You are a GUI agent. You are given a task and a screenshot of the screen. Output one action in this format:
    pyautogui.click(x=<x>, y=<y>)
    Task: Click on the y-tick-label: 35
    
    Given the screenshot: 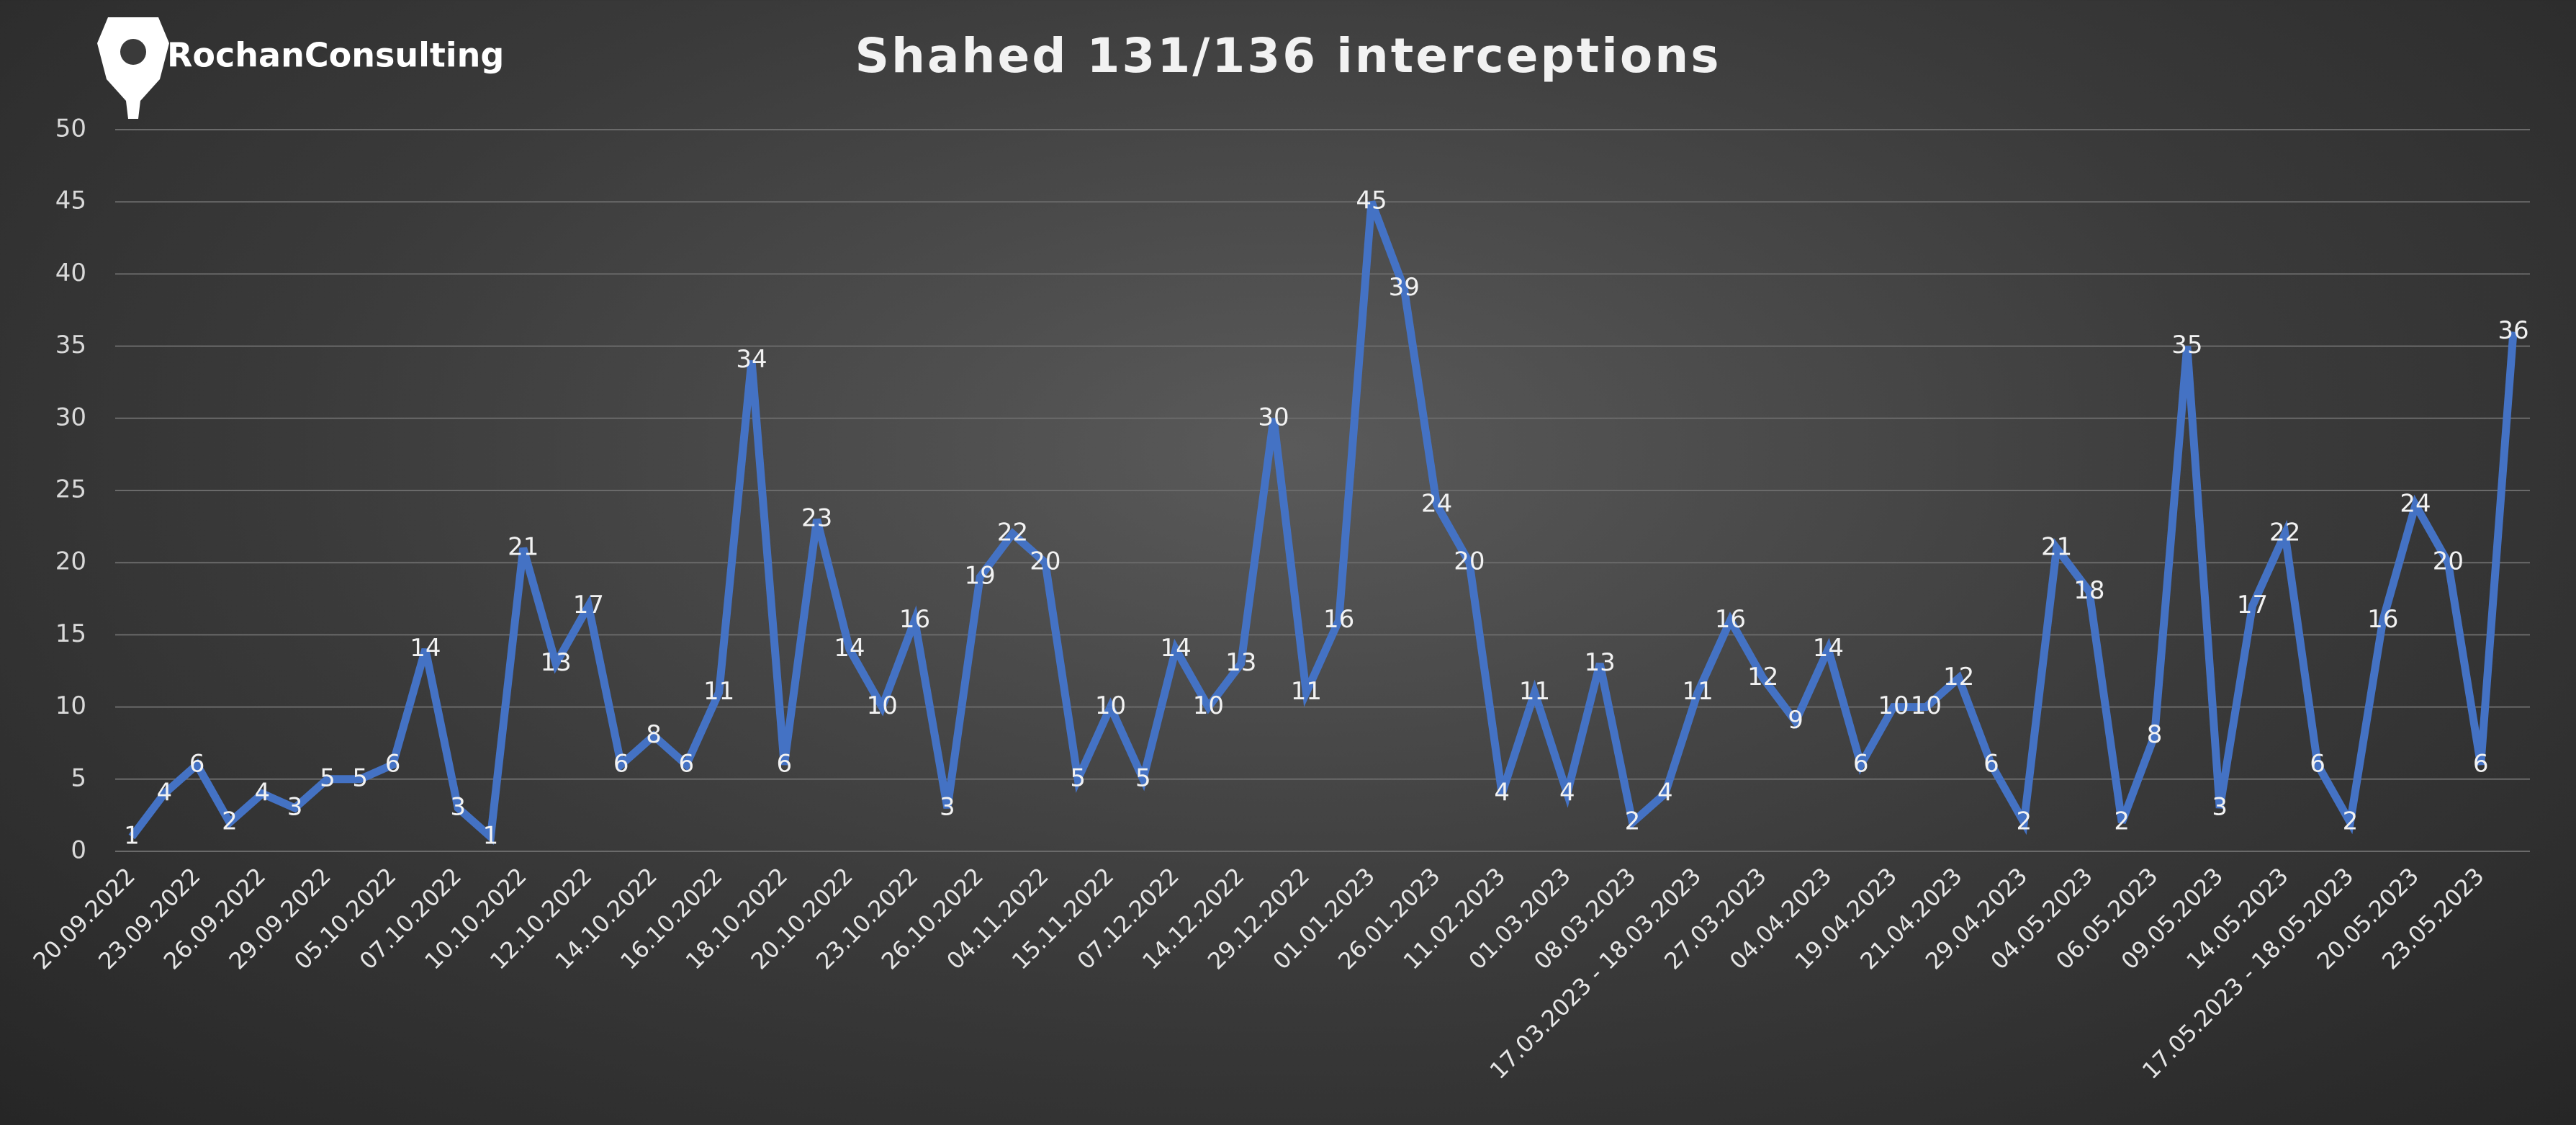 What is the action you would take?
    pyautogui.click(x=70, y=345)
    